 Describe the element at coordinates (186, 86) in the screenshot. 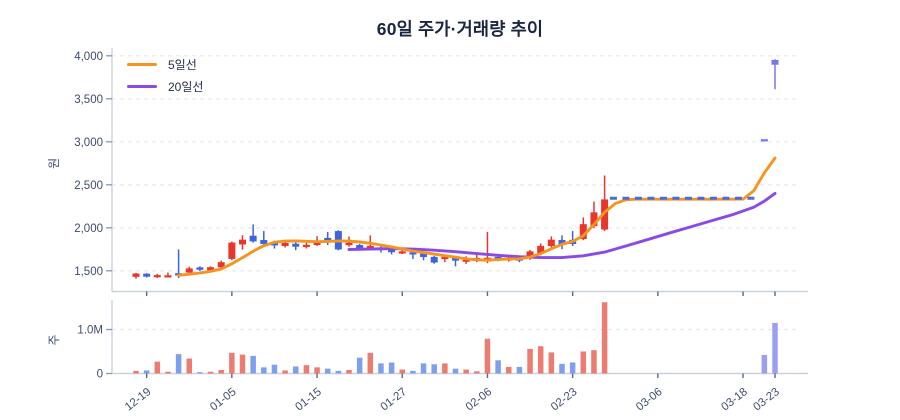

I see `legend-label-ma20: 20일선` at that location.